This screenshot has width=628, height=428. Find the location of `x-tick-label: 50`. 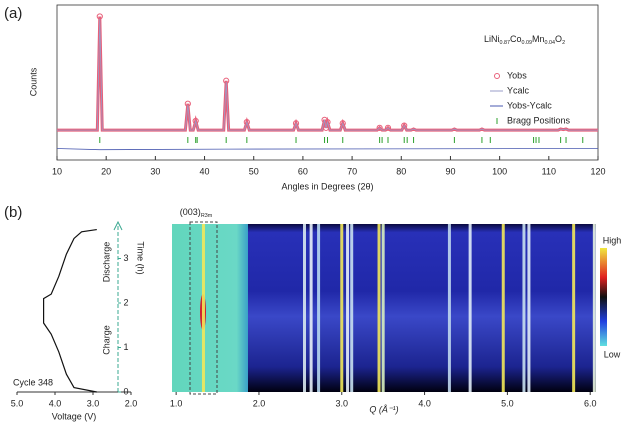

x-tick-label: 50 is located at coordinates (254, 171).